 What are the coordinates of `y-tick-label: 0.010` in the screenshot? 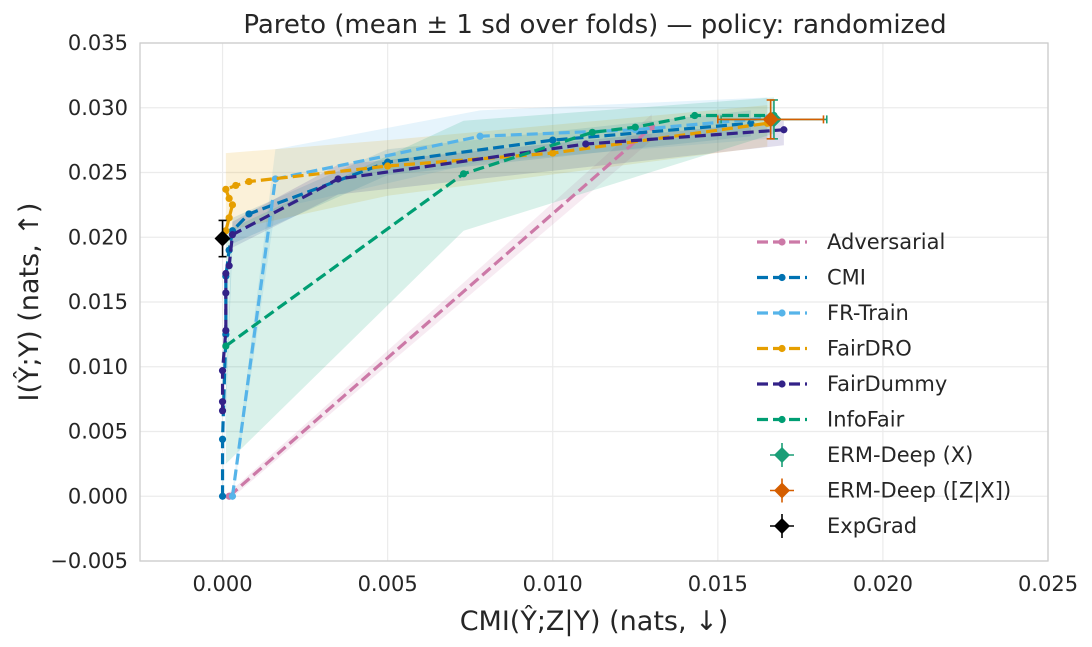 It's located at (98, 367).